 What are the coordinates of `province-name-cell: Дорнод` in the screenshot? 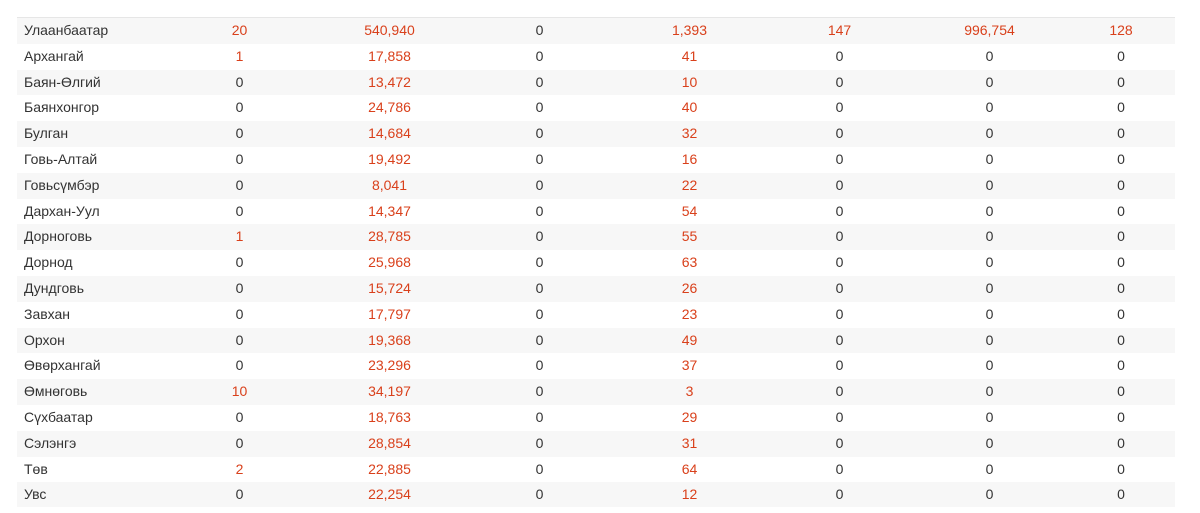 It's located at (92, 263).